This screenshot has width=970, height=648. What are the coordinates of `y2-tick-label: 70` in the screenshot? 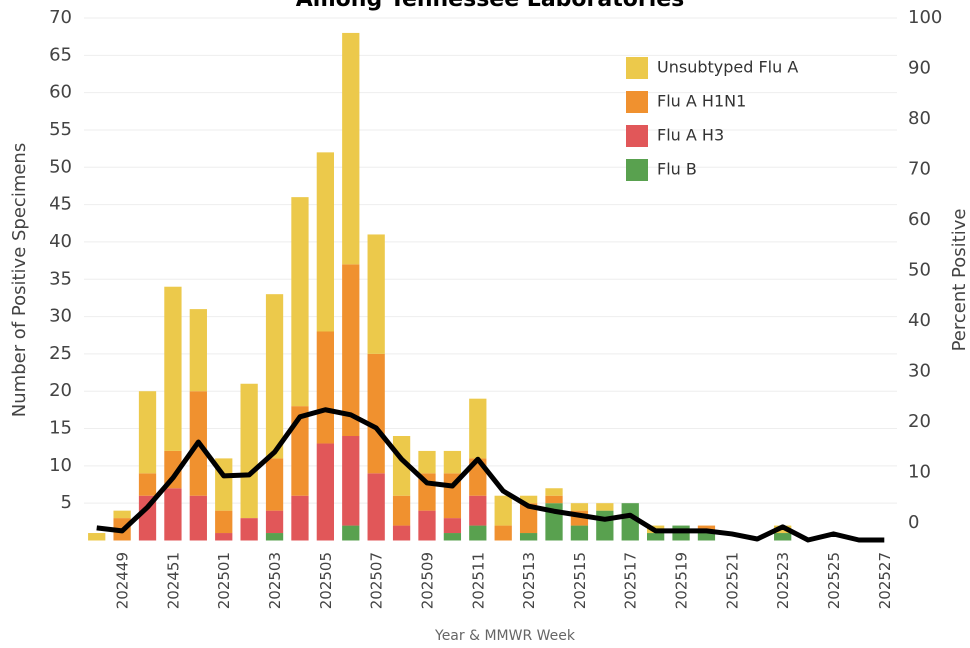 It's located at (919, 168).